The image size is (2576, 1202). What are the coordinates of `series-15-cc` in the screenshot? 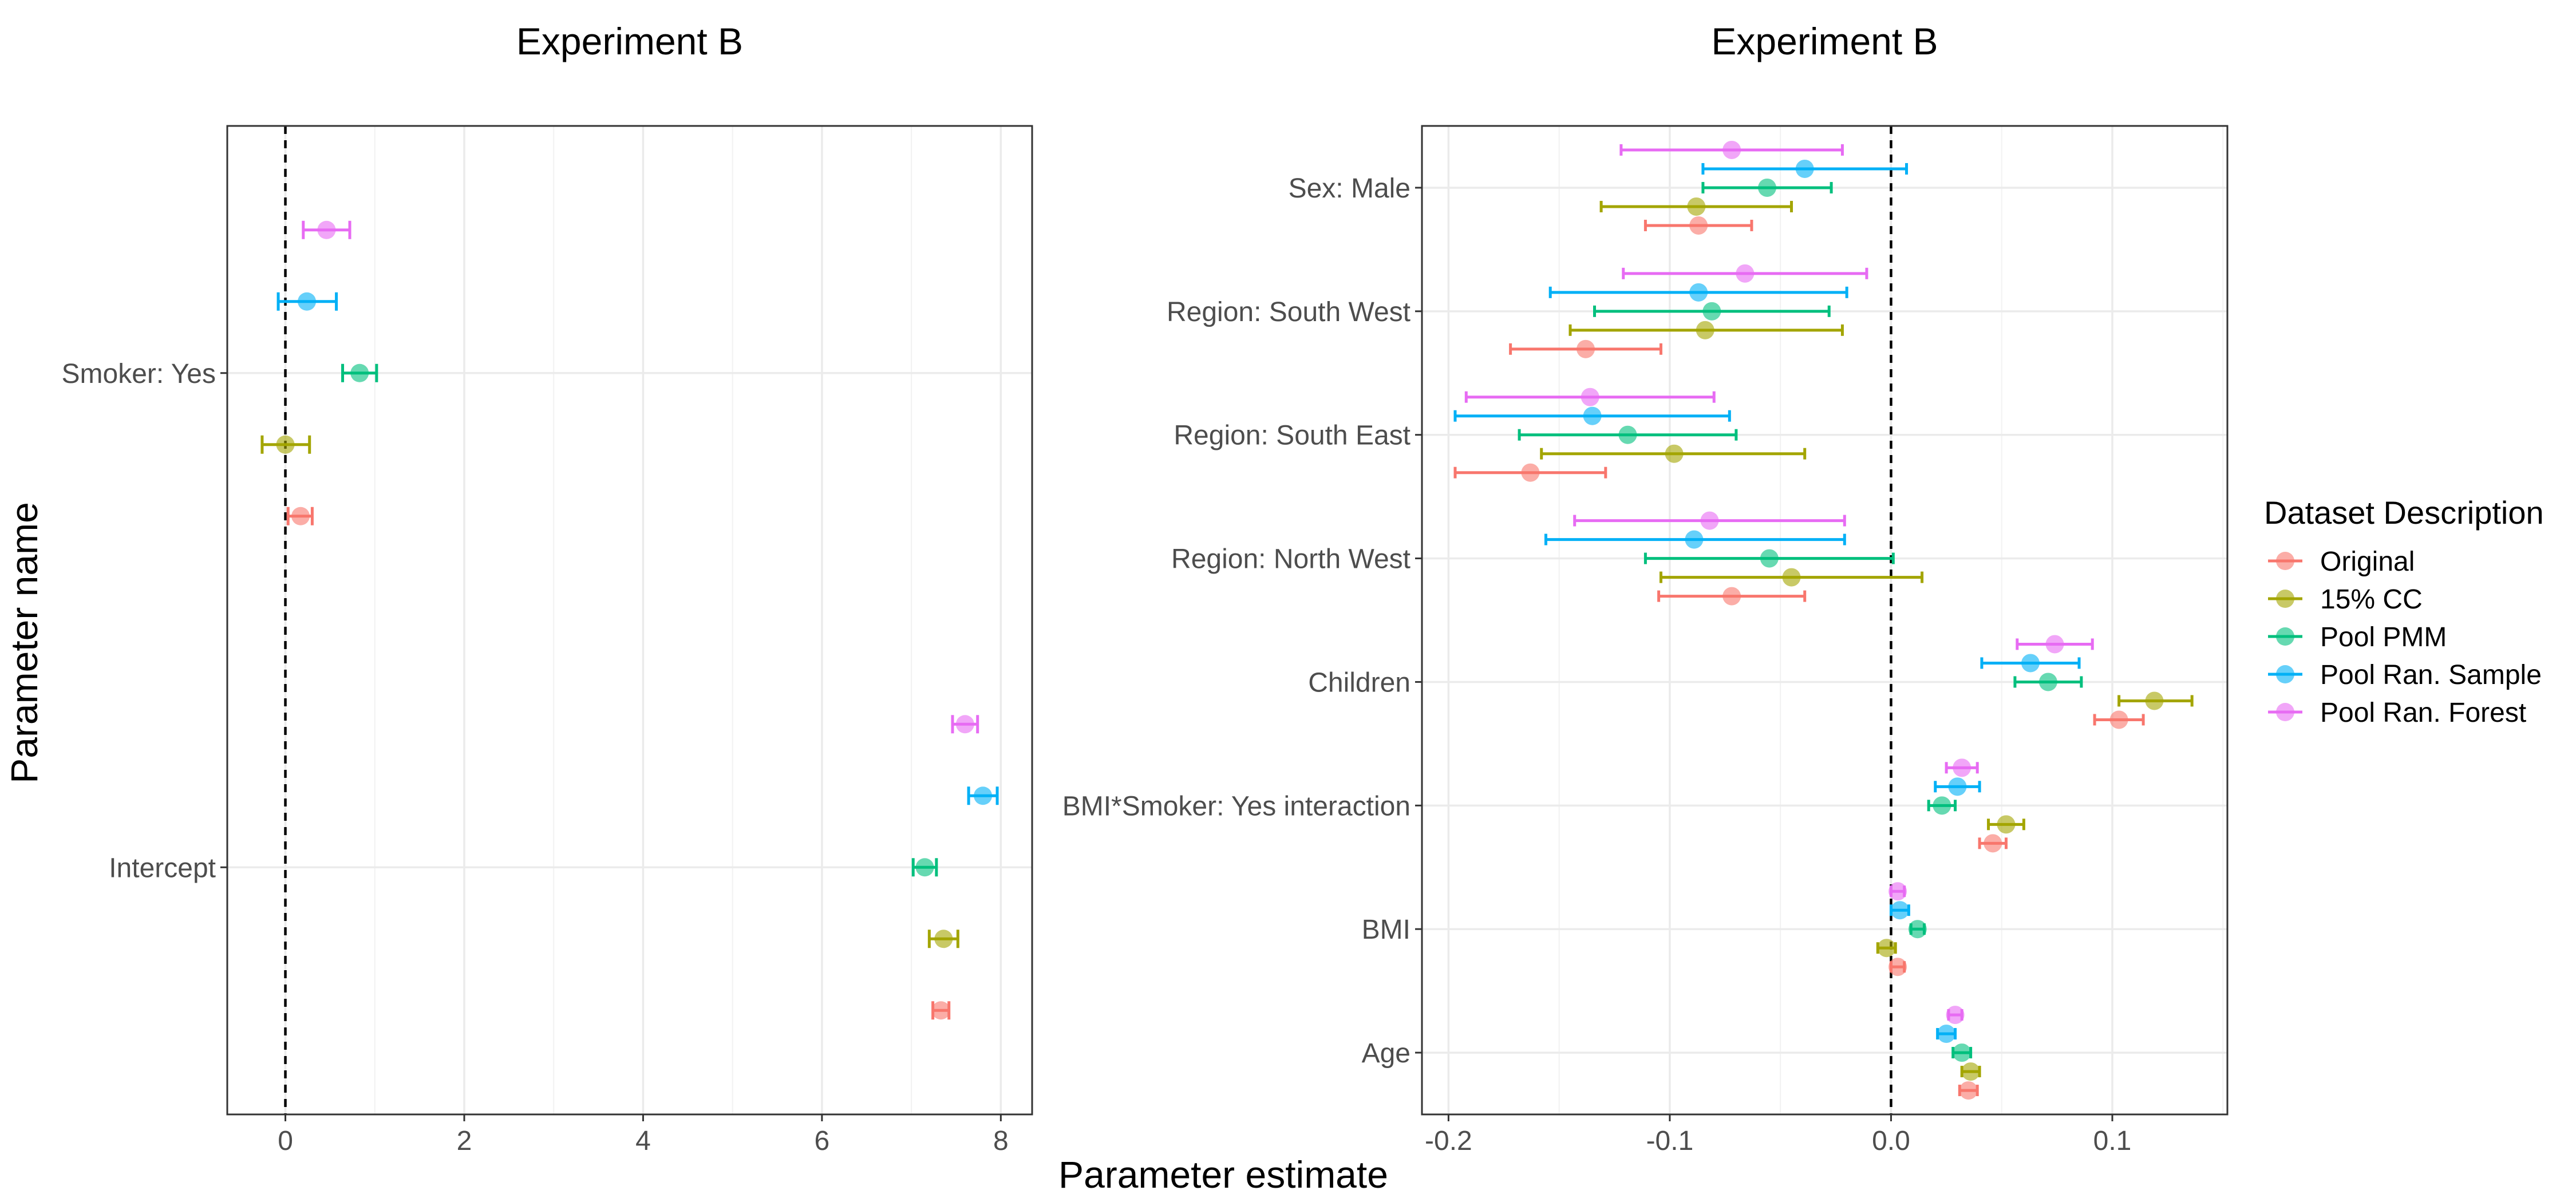 It's located at (609, 692).